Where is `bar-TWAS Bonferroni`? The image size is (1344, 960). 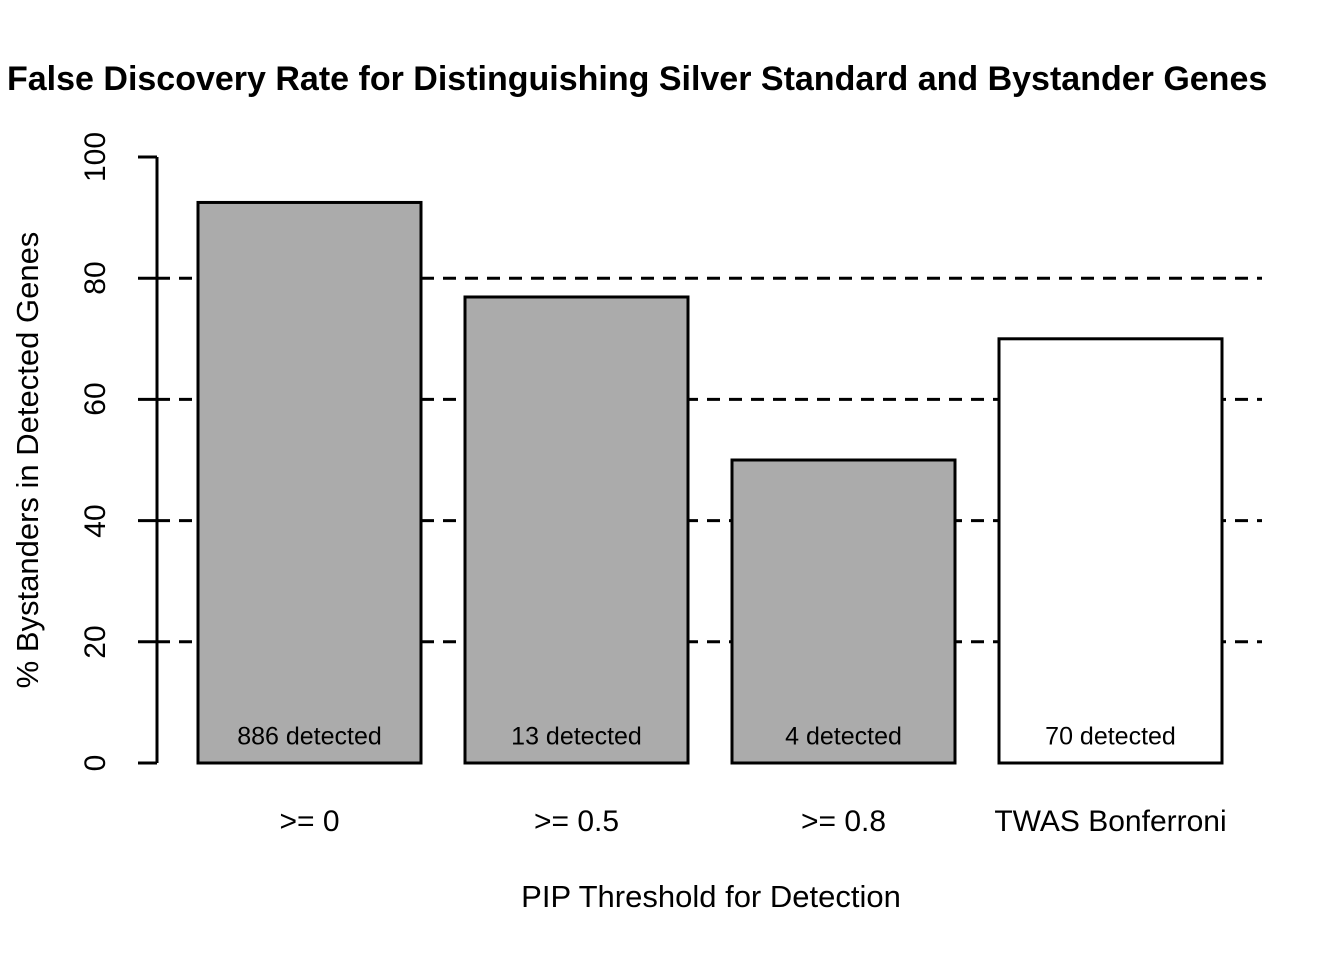 bar-TWAS Bonferroni is located at coordinates (1110, 551).